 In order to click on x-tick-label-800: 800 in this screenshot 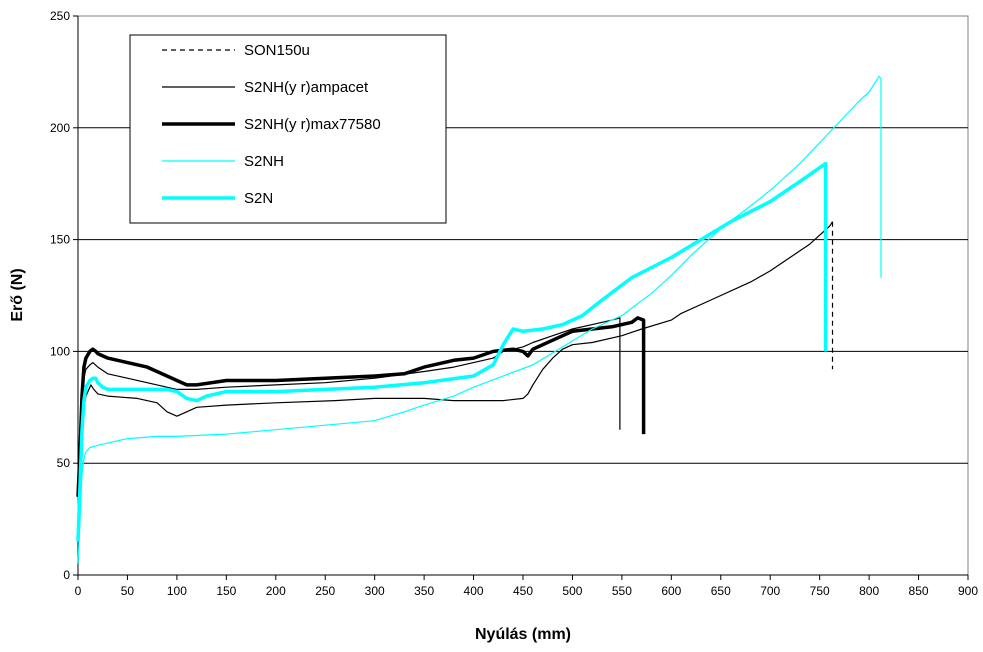, I will do `click(869, 591)`.